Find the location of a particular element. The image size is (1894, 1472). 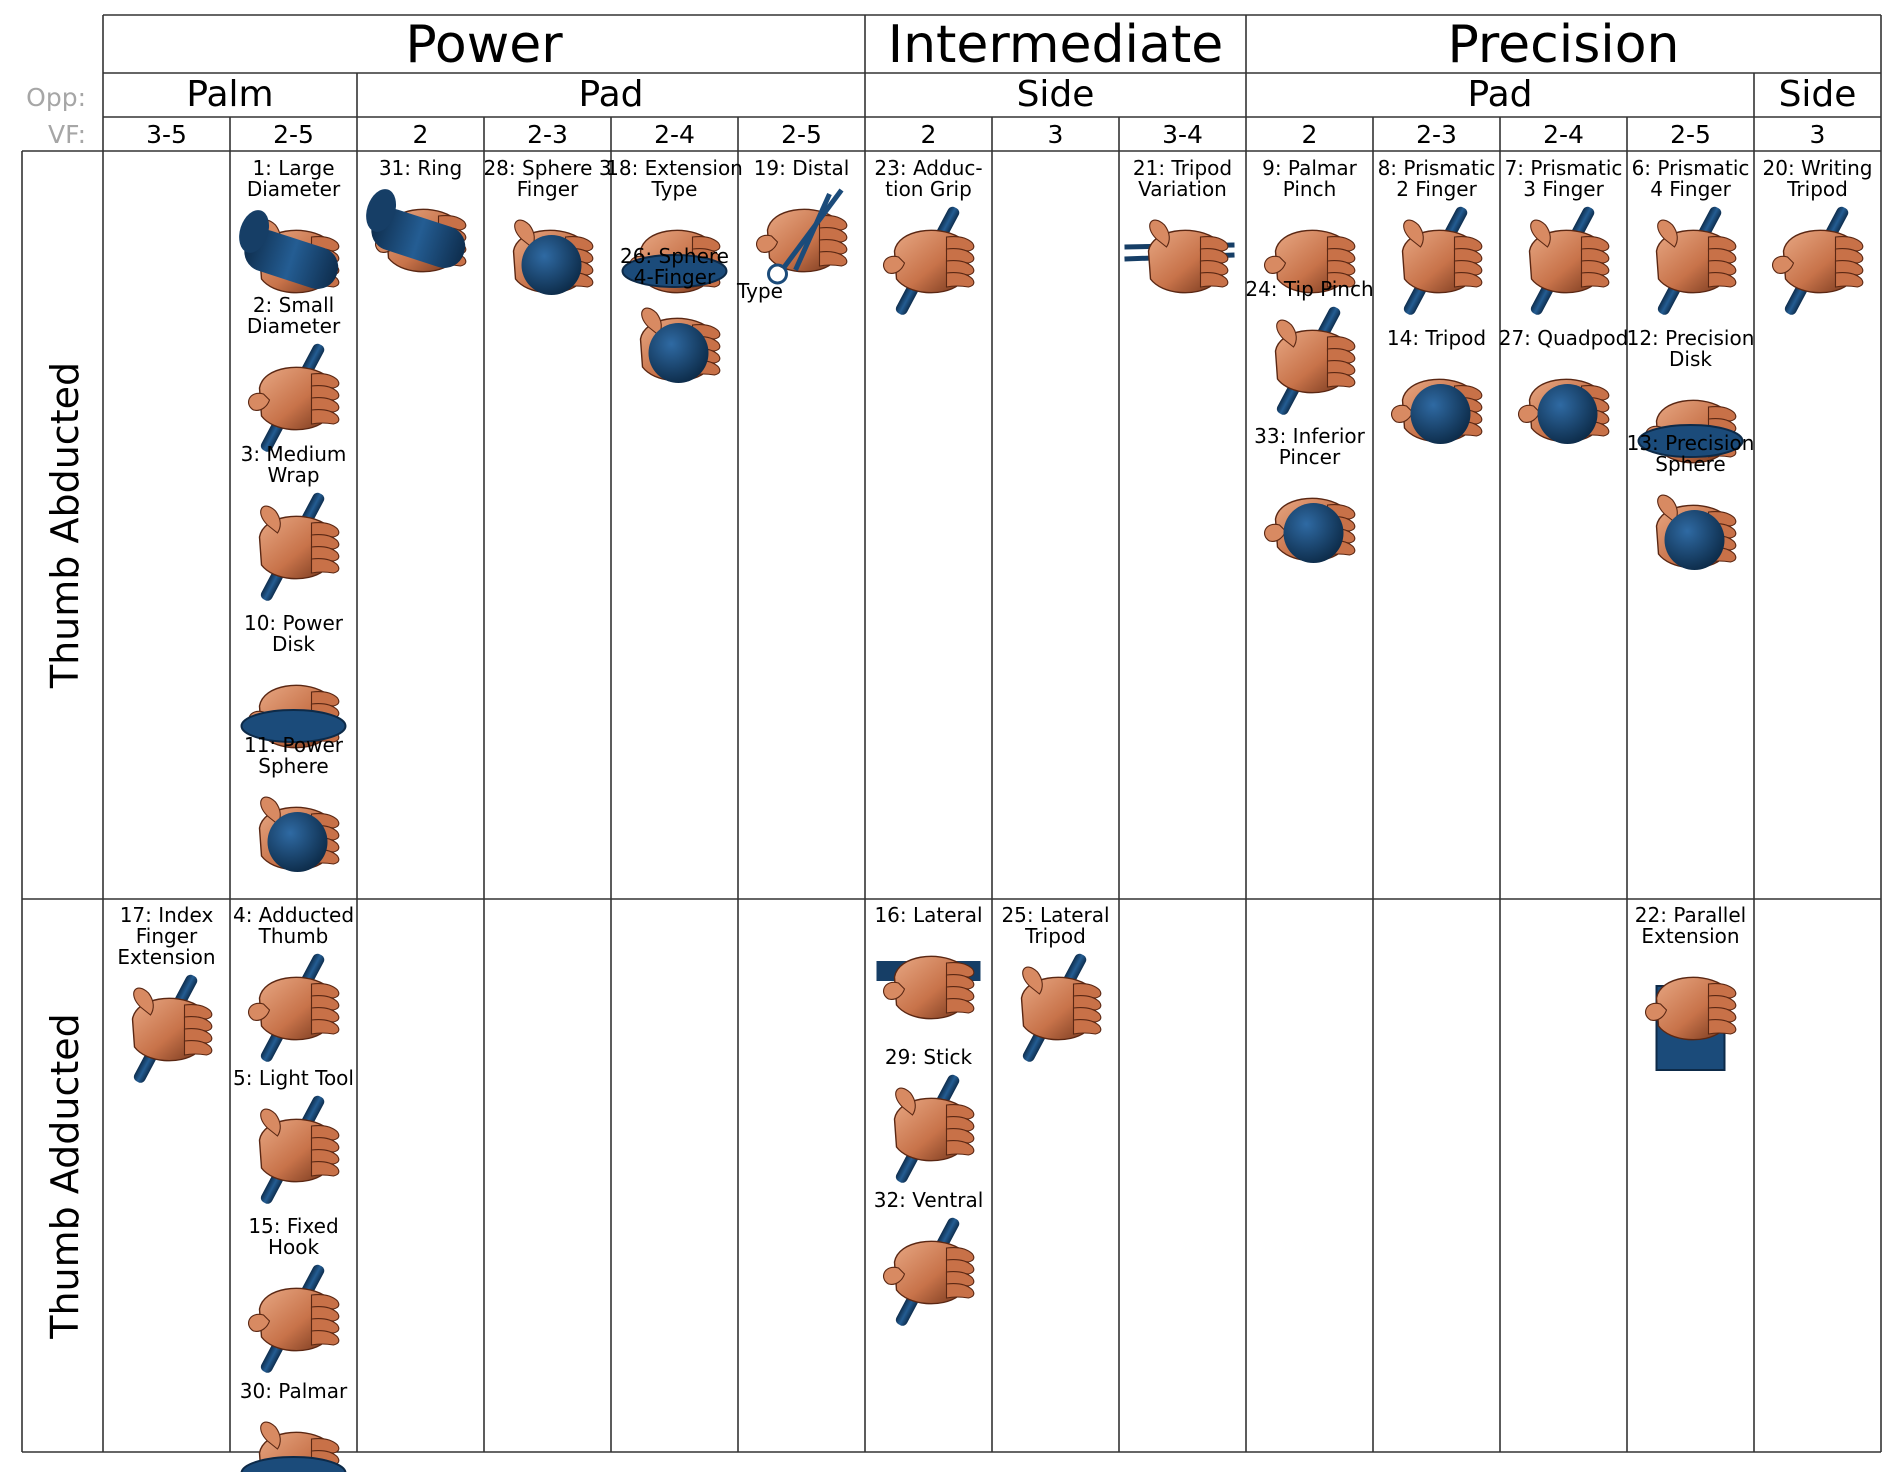

grasp-label: Sphere is located at coordinates (1690, 464).